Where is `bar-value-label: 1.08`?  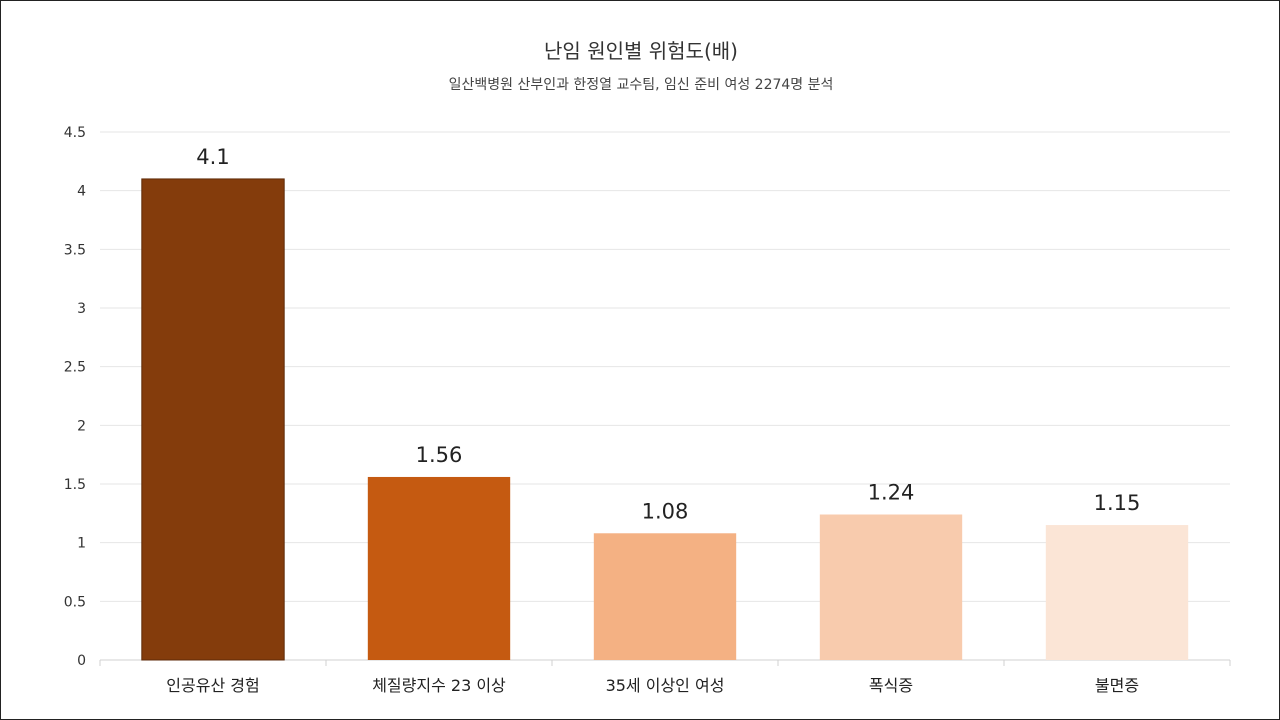
bar-value-label: 1.08 is located at coordinates (665, 511).